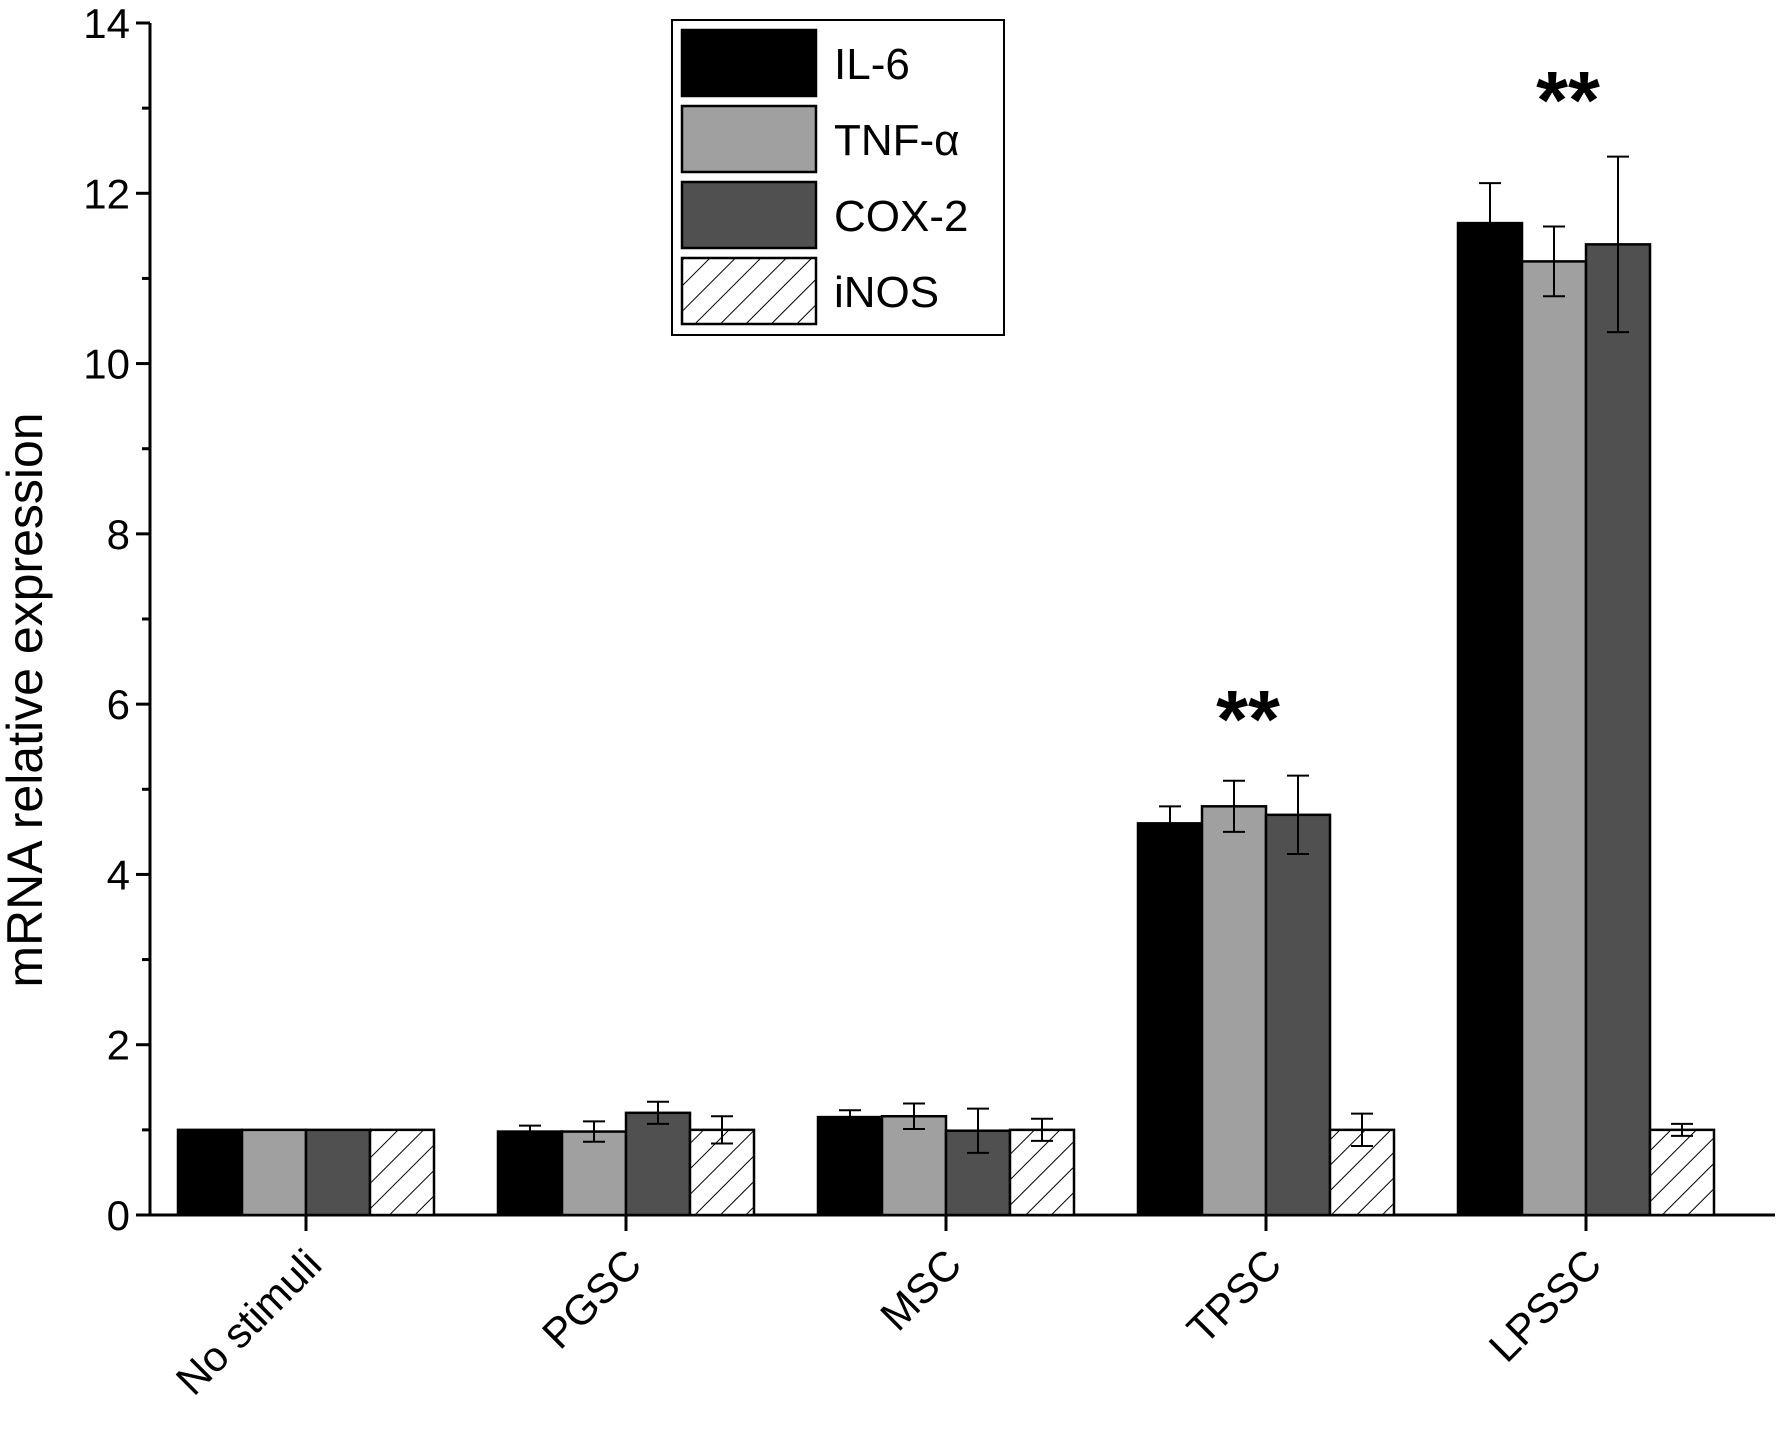 The height and width of the screenshot is (1438, 1781). What do you see at coordinates (118, 1215) in the screenshot?
I see `y-tick-label: 0` at bounding box center [118, 1215].